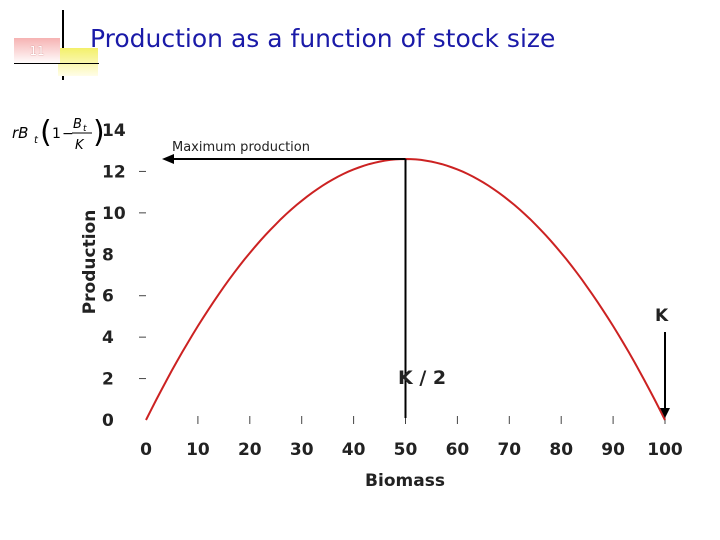 This screenshot has height=540, width=720. Describe the element at coordinates (37, 51) in the screenshot. I see `slide-number: 11` at that location.